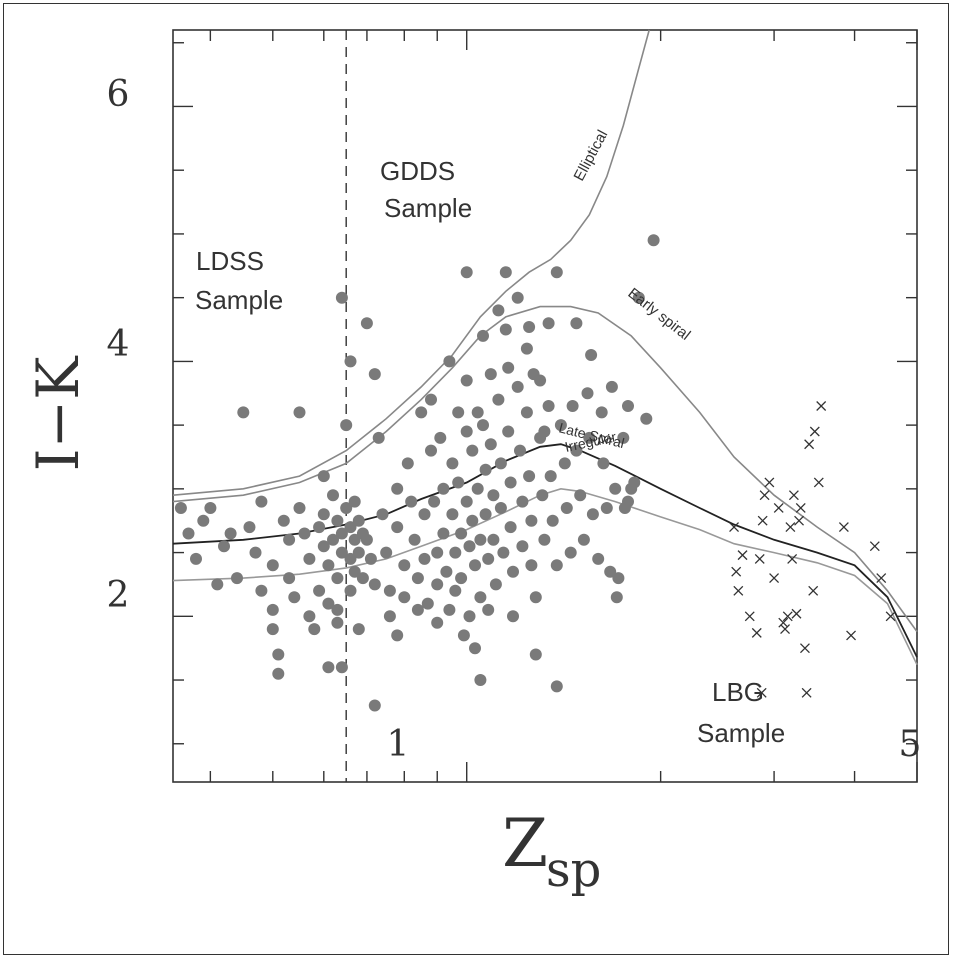 This screenshot has width=954, height=959. Describe the element at coordinates (230, 261) in the screenshot. I see `ldss-label-line1: LDSS` at that location.